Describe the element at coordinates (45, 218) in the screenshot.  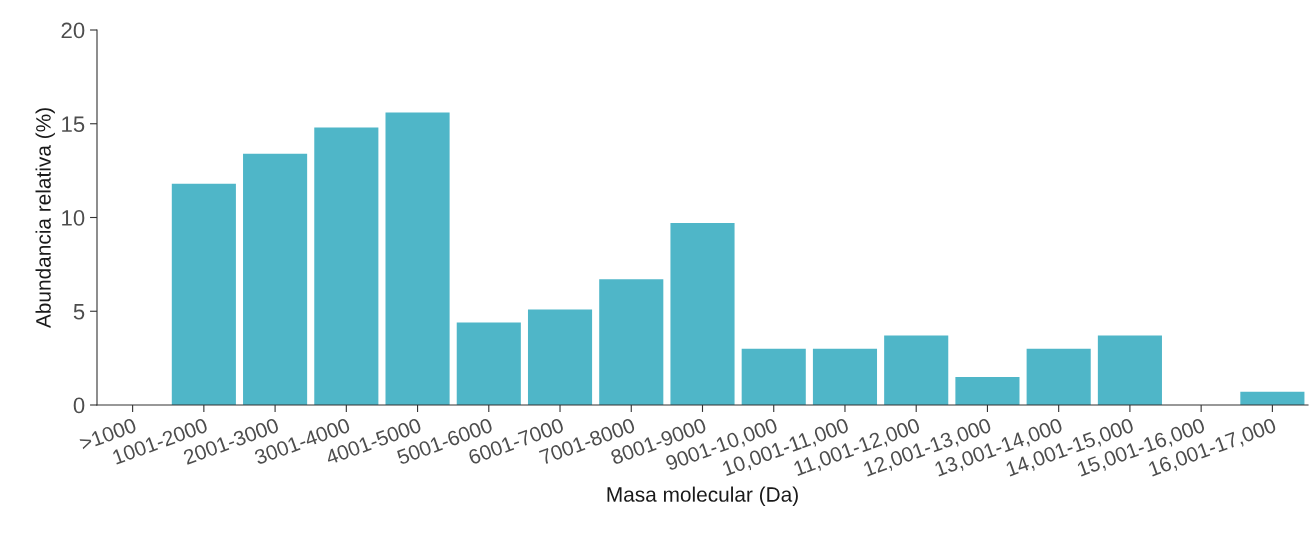
I see `y-axis-title: Abundancia relativa (%)` at that location.